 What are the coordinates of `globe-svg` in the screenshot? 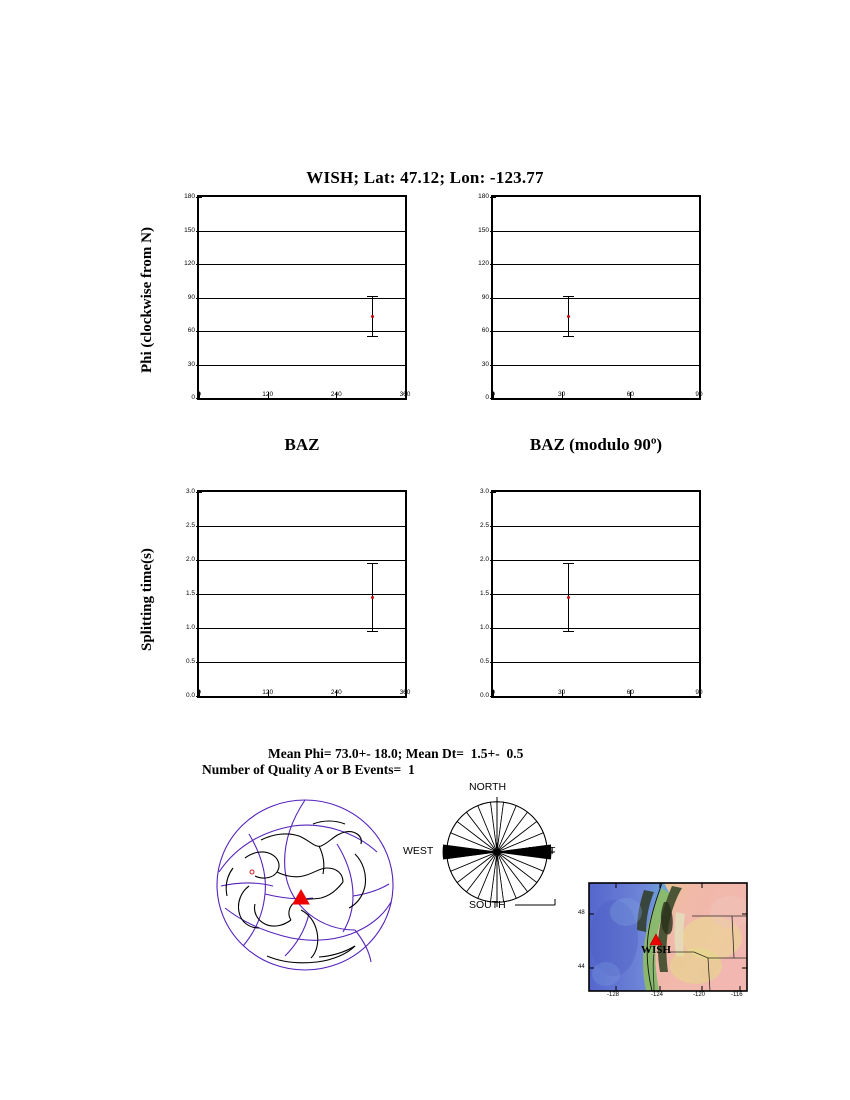 It's located at (305, 885).